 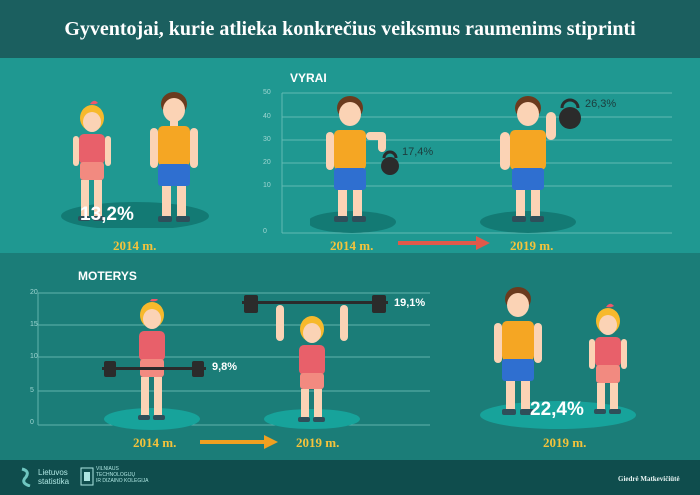 What do you see at coordinates (558, 358) in the screenshot?
I see `overall-2019-scene` at bounding box center [558, 358].